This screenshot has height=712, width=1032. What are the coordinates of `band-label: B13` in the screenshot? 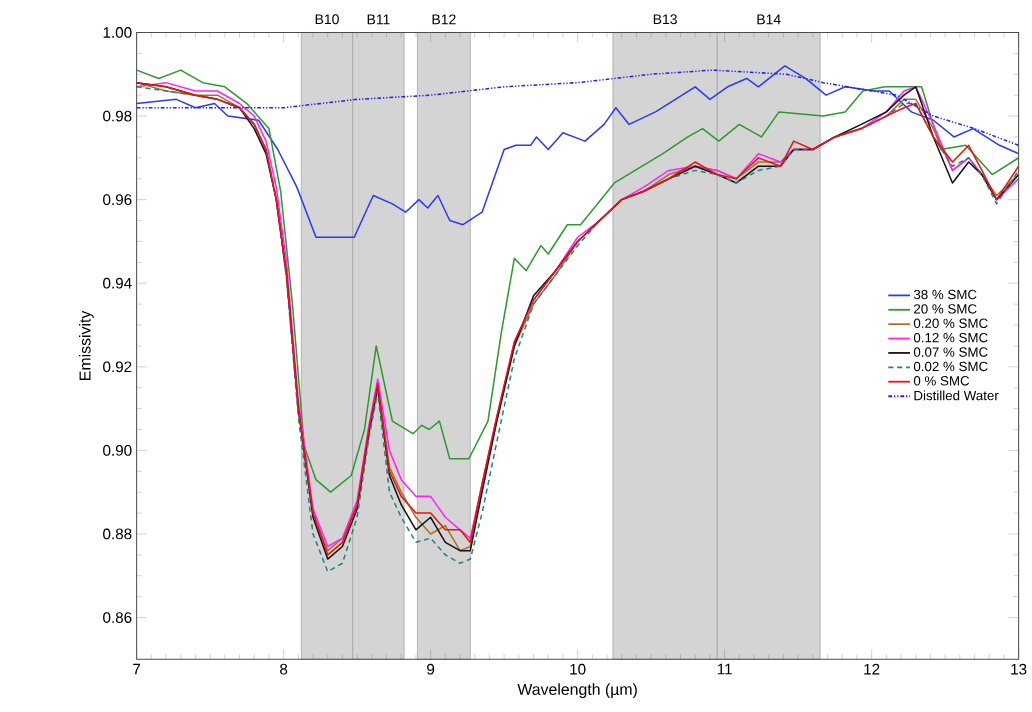 It's located at (665, 19).